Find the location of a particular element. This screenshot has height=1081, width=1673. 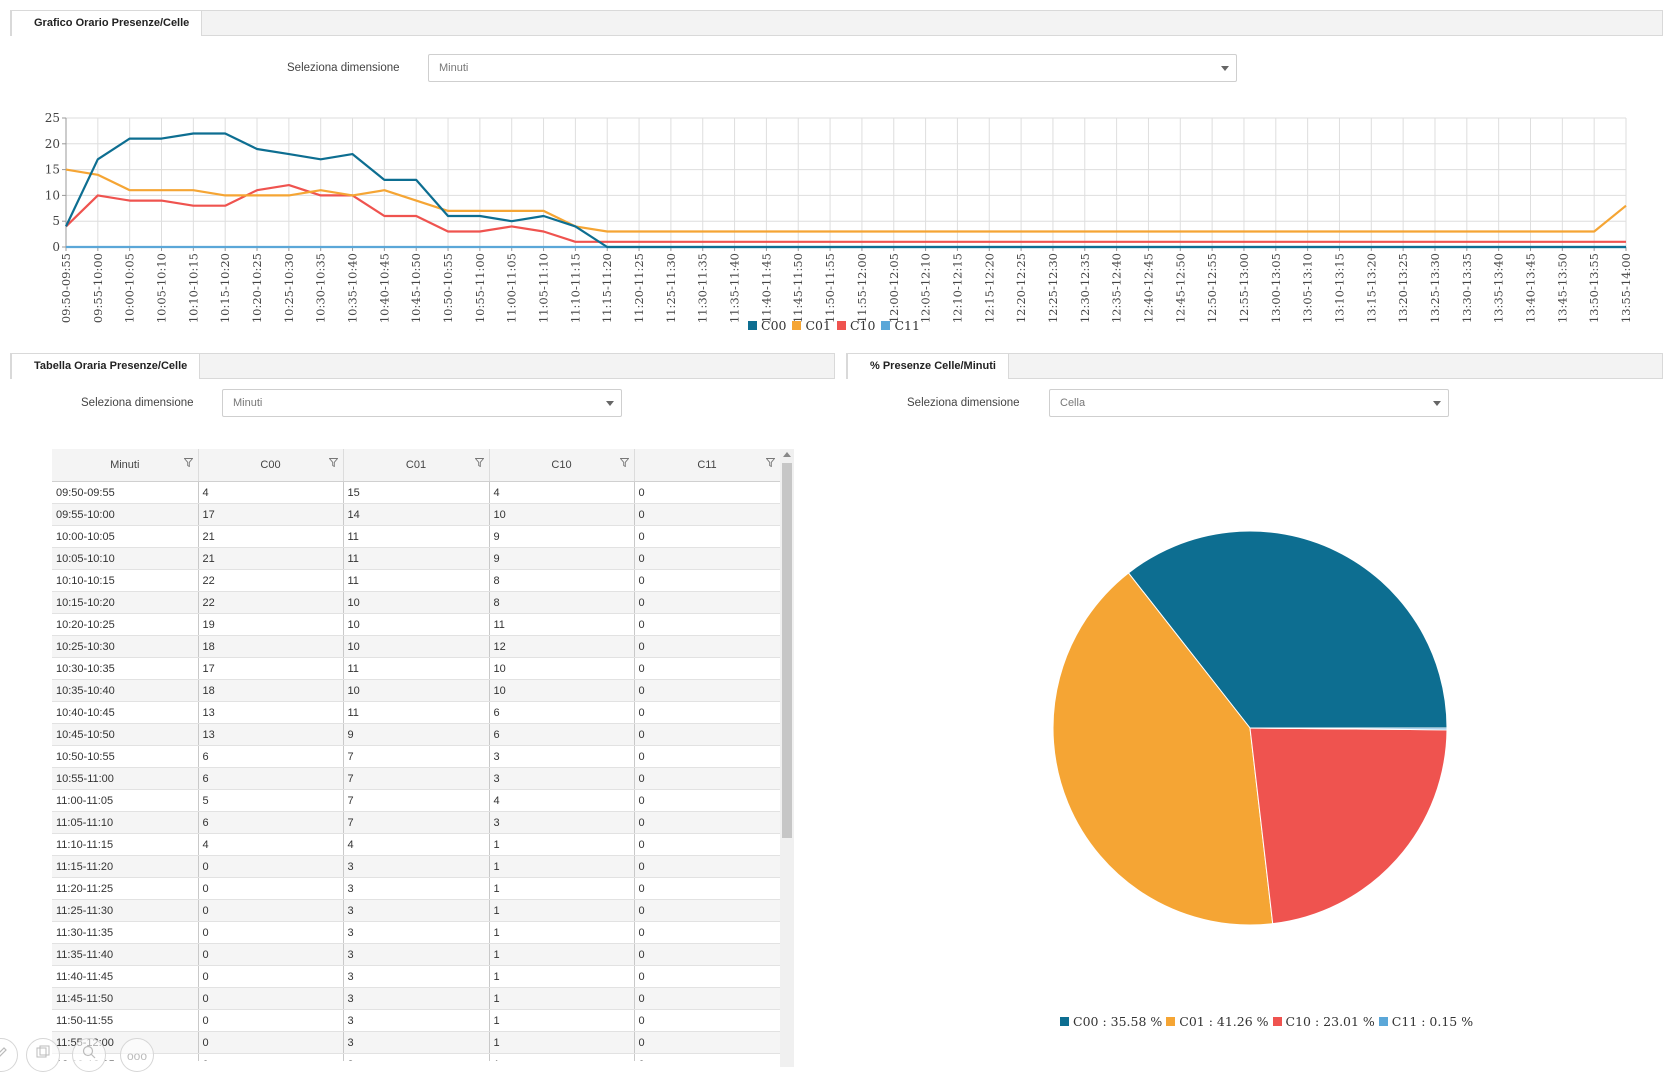

x-tick-label: 12:00-12:05 is located at coordinates (894, 288).